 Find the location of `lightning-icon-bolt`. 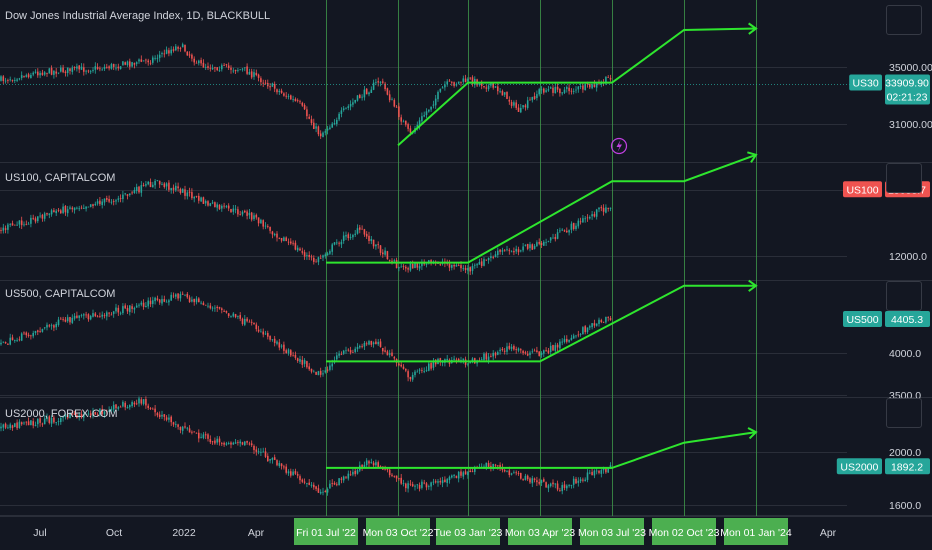

lightning-icon-bolt is located at coordinates (619, 146).